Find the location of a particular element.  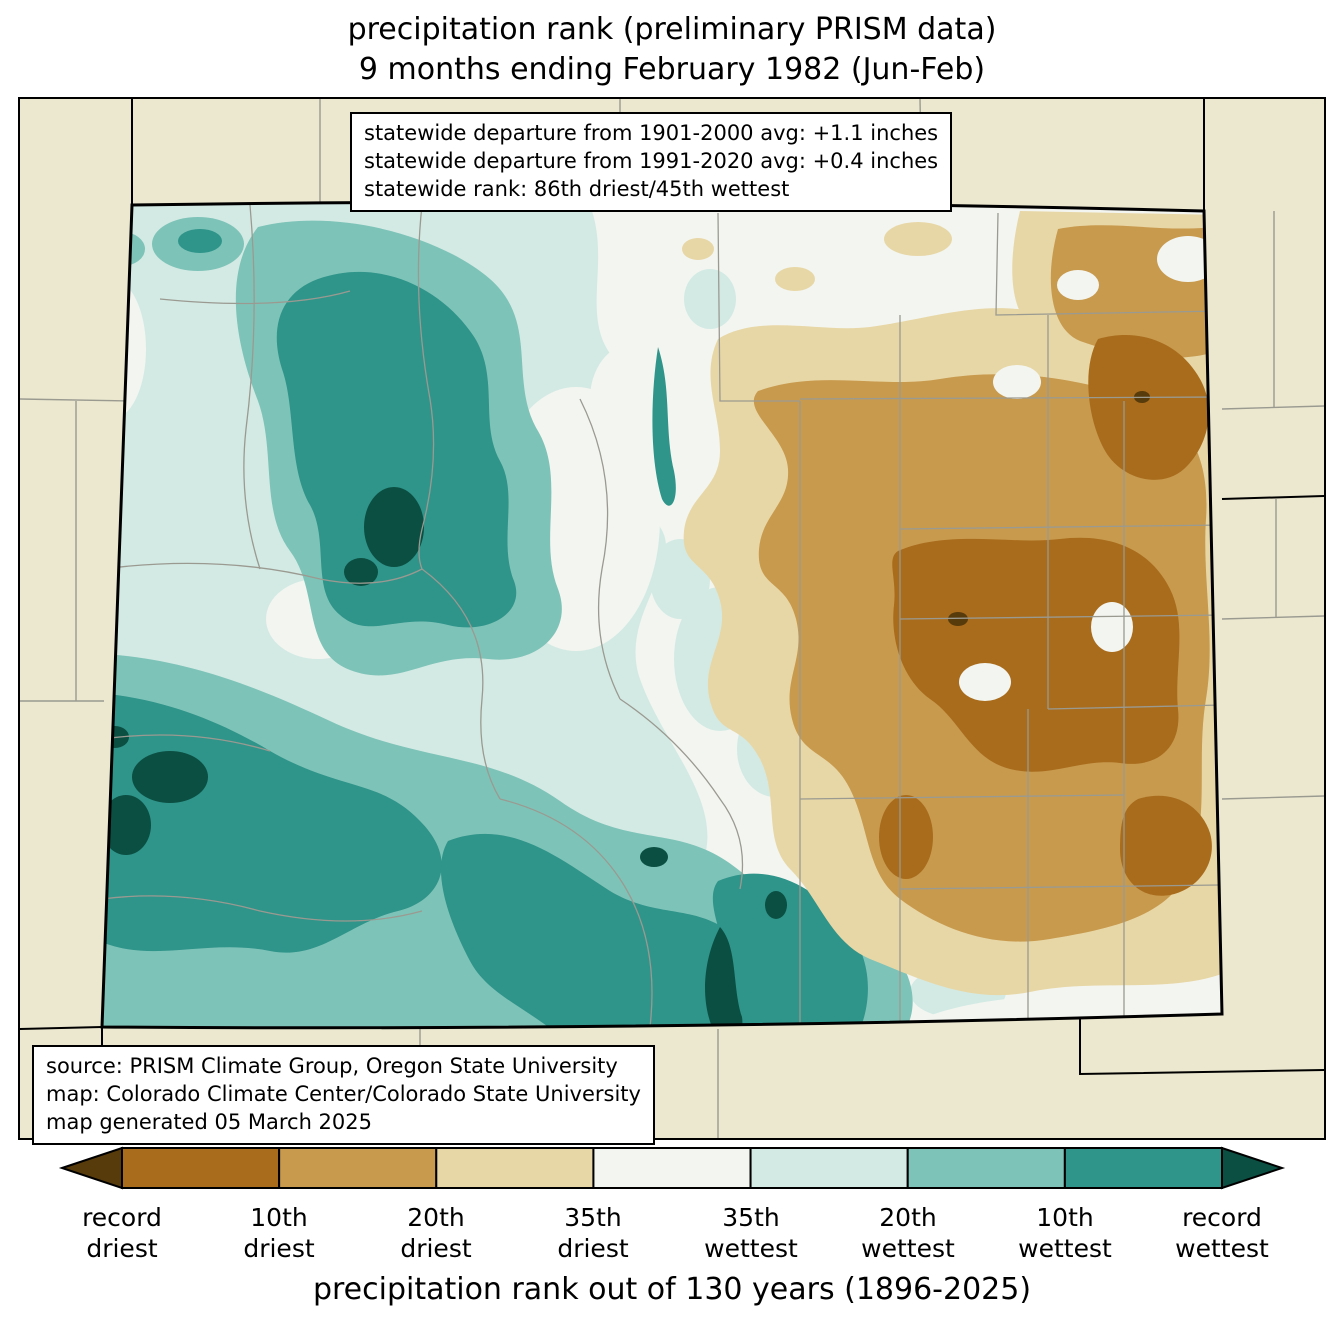

page-title-line2: 9 months ending February 1982 (Jun-Feb) is located at coordinates (672, 69).